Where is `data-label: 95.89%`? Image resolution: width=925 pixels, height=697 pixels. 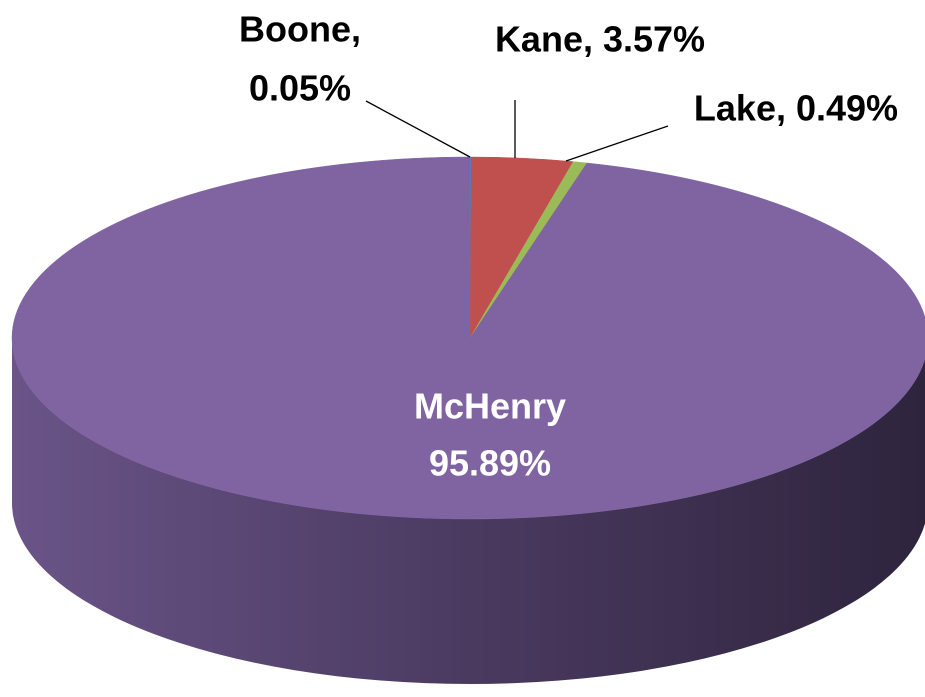
data-label: 95.89% is located at coordinates (490, 463).